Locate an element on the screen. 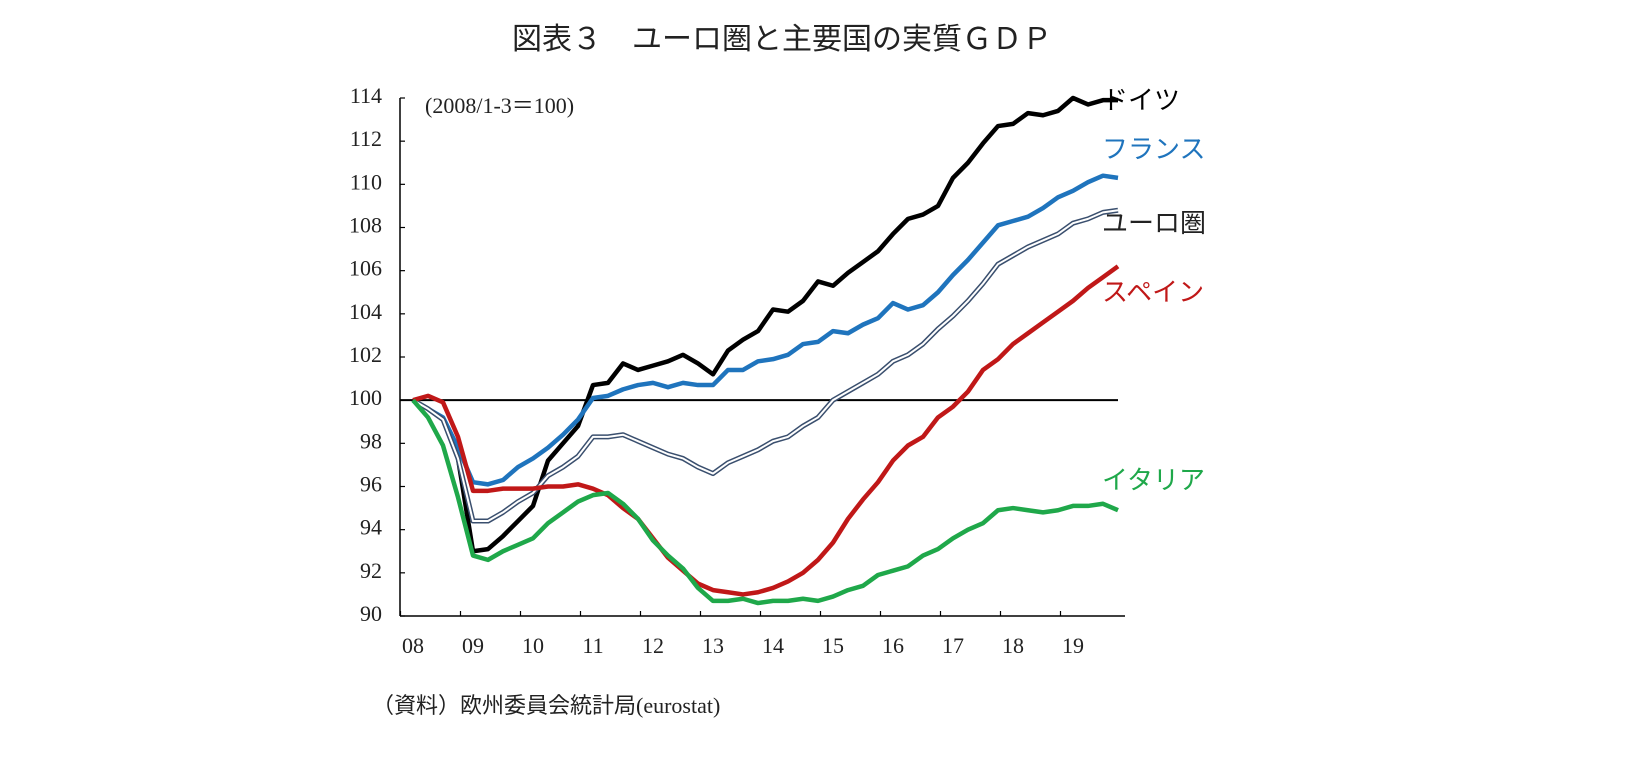 This screenshot has height=778, width=1649. y-tick-label: 90 is located at coordinates (371, 613).